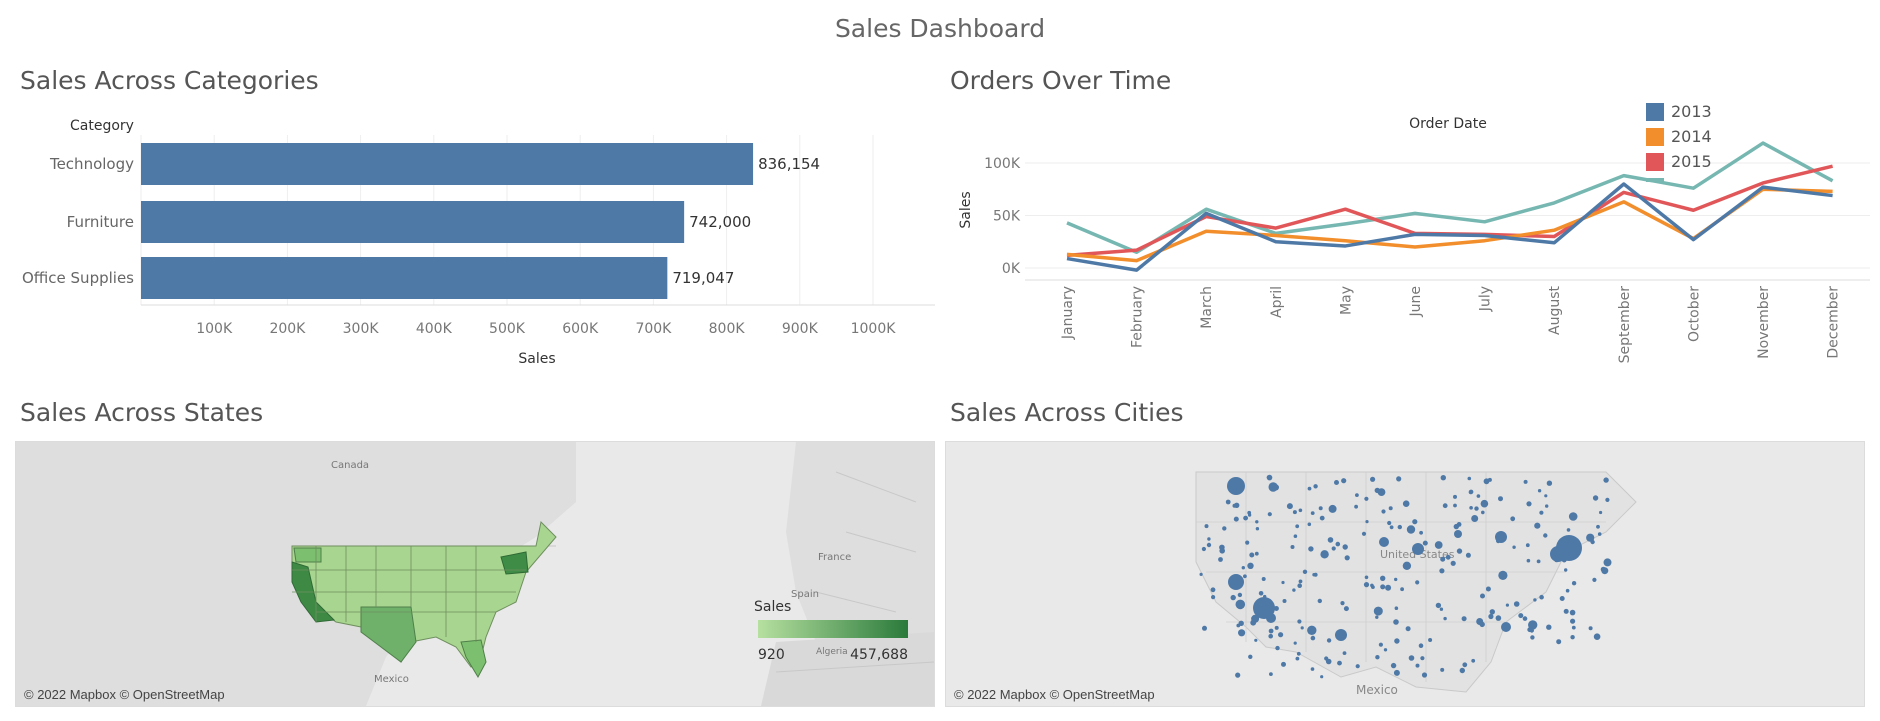  What do you see at coordinates (1011, 269) in the screenshot?
I see `y-tick-label: 0K` at bounding box center [1011, 269].